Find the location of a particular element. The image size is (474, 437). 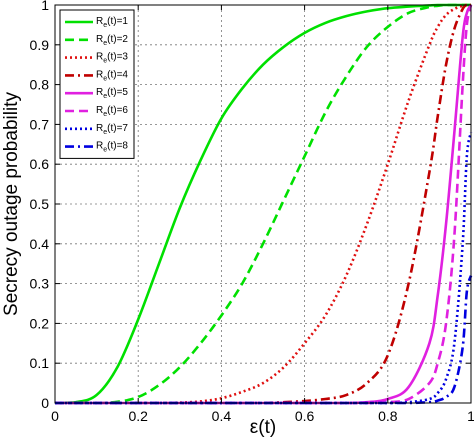

y-tick-label: 0.8 is located at coordinates (40, 85).